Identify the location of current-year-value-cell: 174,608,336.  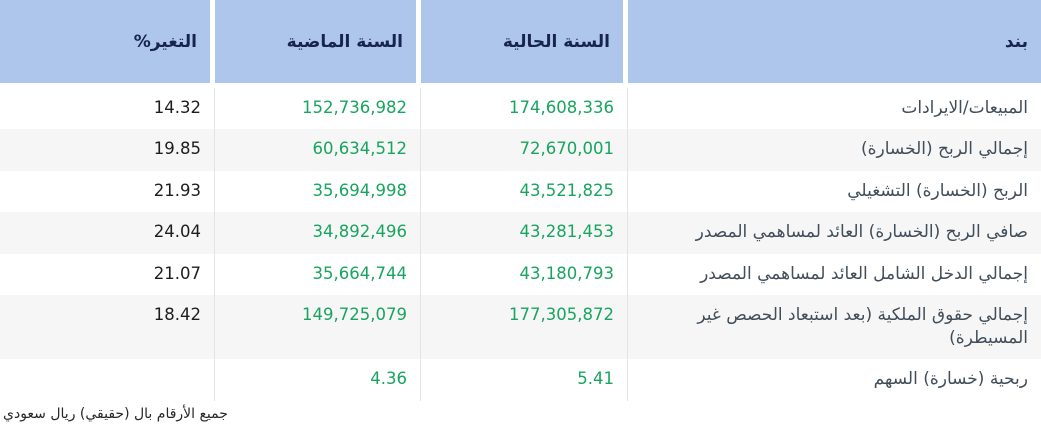
(524, 109).